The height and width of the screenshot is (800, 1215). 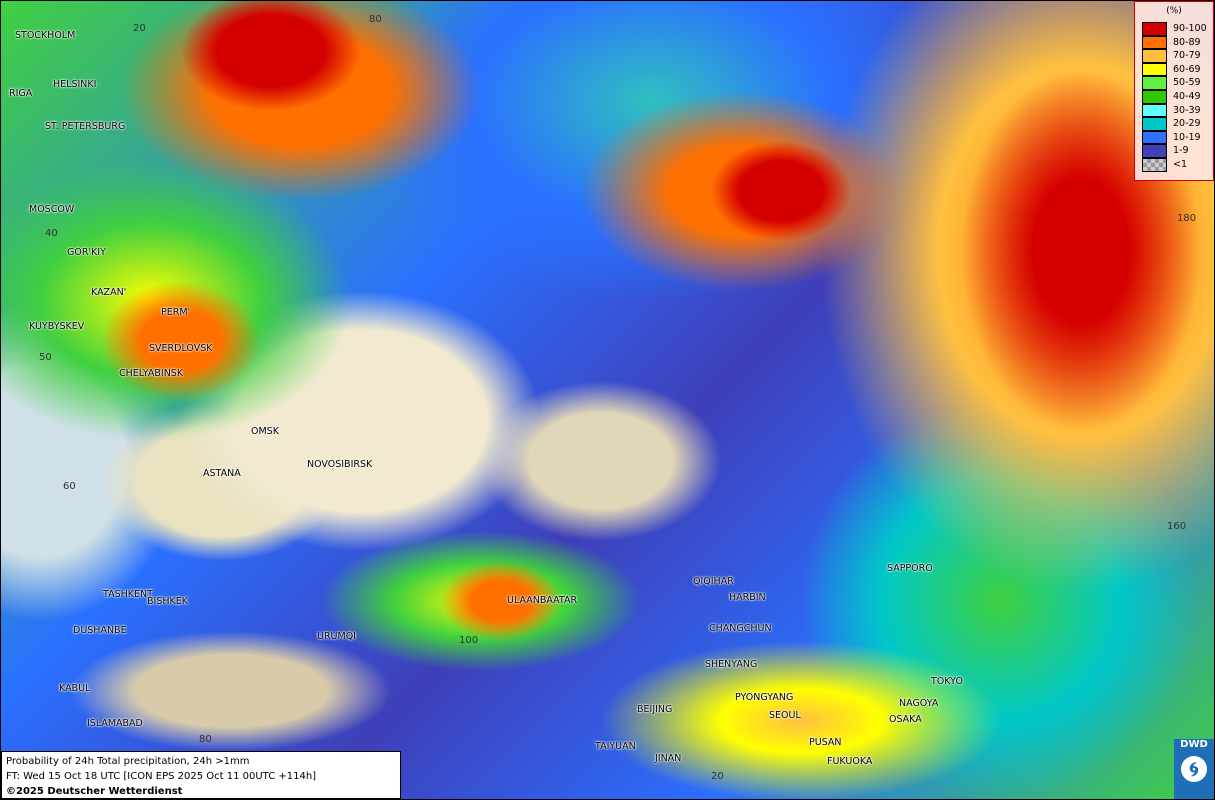 I want to click on legend-label: 30-39, so click(x=1187, y=110).